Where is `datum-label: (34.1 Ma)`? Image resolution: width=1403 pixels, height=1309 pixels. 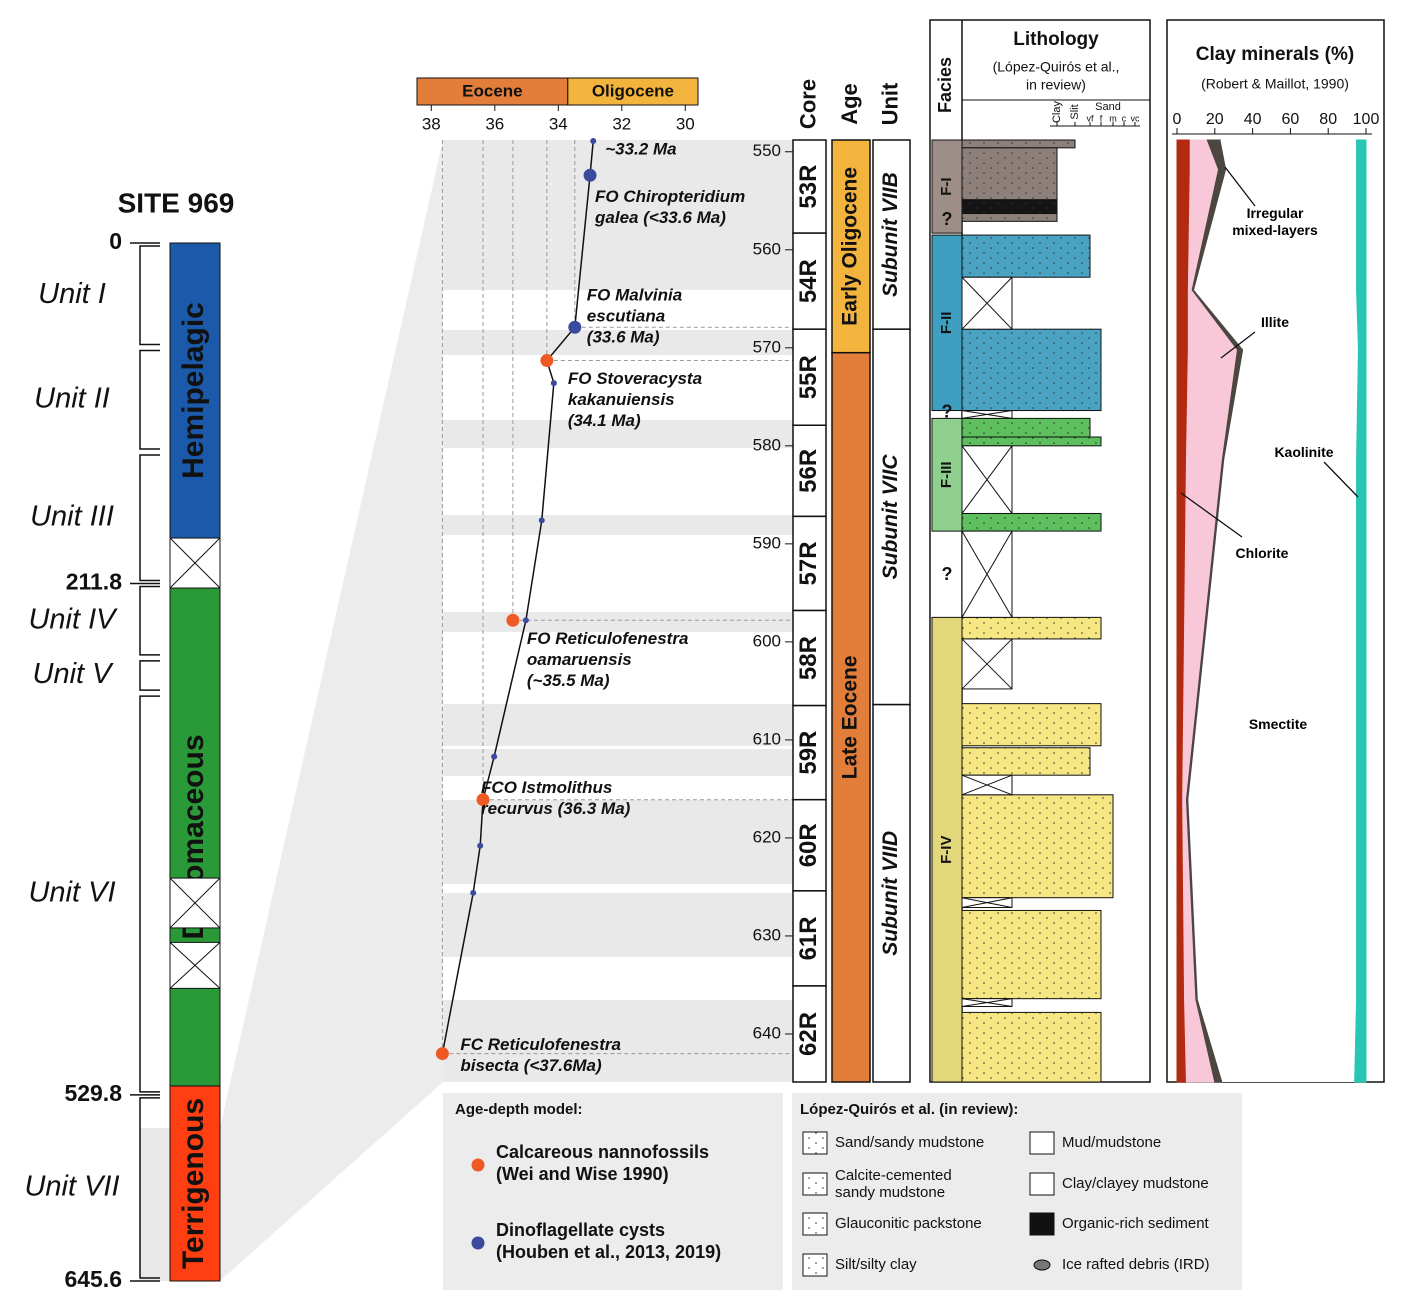
datum-label: (34.1 Ma) is located at coordinates (604, 420).